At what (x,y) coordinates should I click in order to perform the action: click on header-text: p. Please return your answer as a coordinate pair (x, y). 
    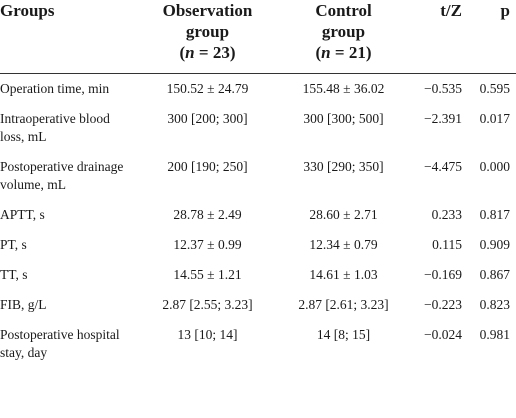
    Looking at the image, I should click on (505, 10).